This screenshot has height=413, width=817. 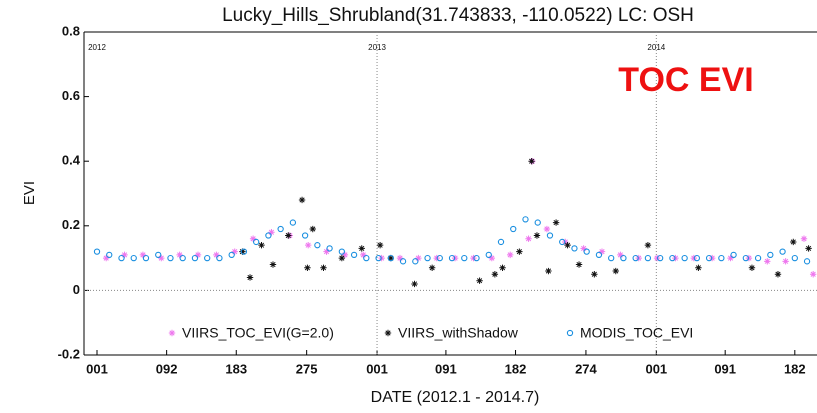 What do you see at coordinates (71, 30) in the screenshot?
I see `y-tick-label: 0.8` at bounding box center [71, 30].